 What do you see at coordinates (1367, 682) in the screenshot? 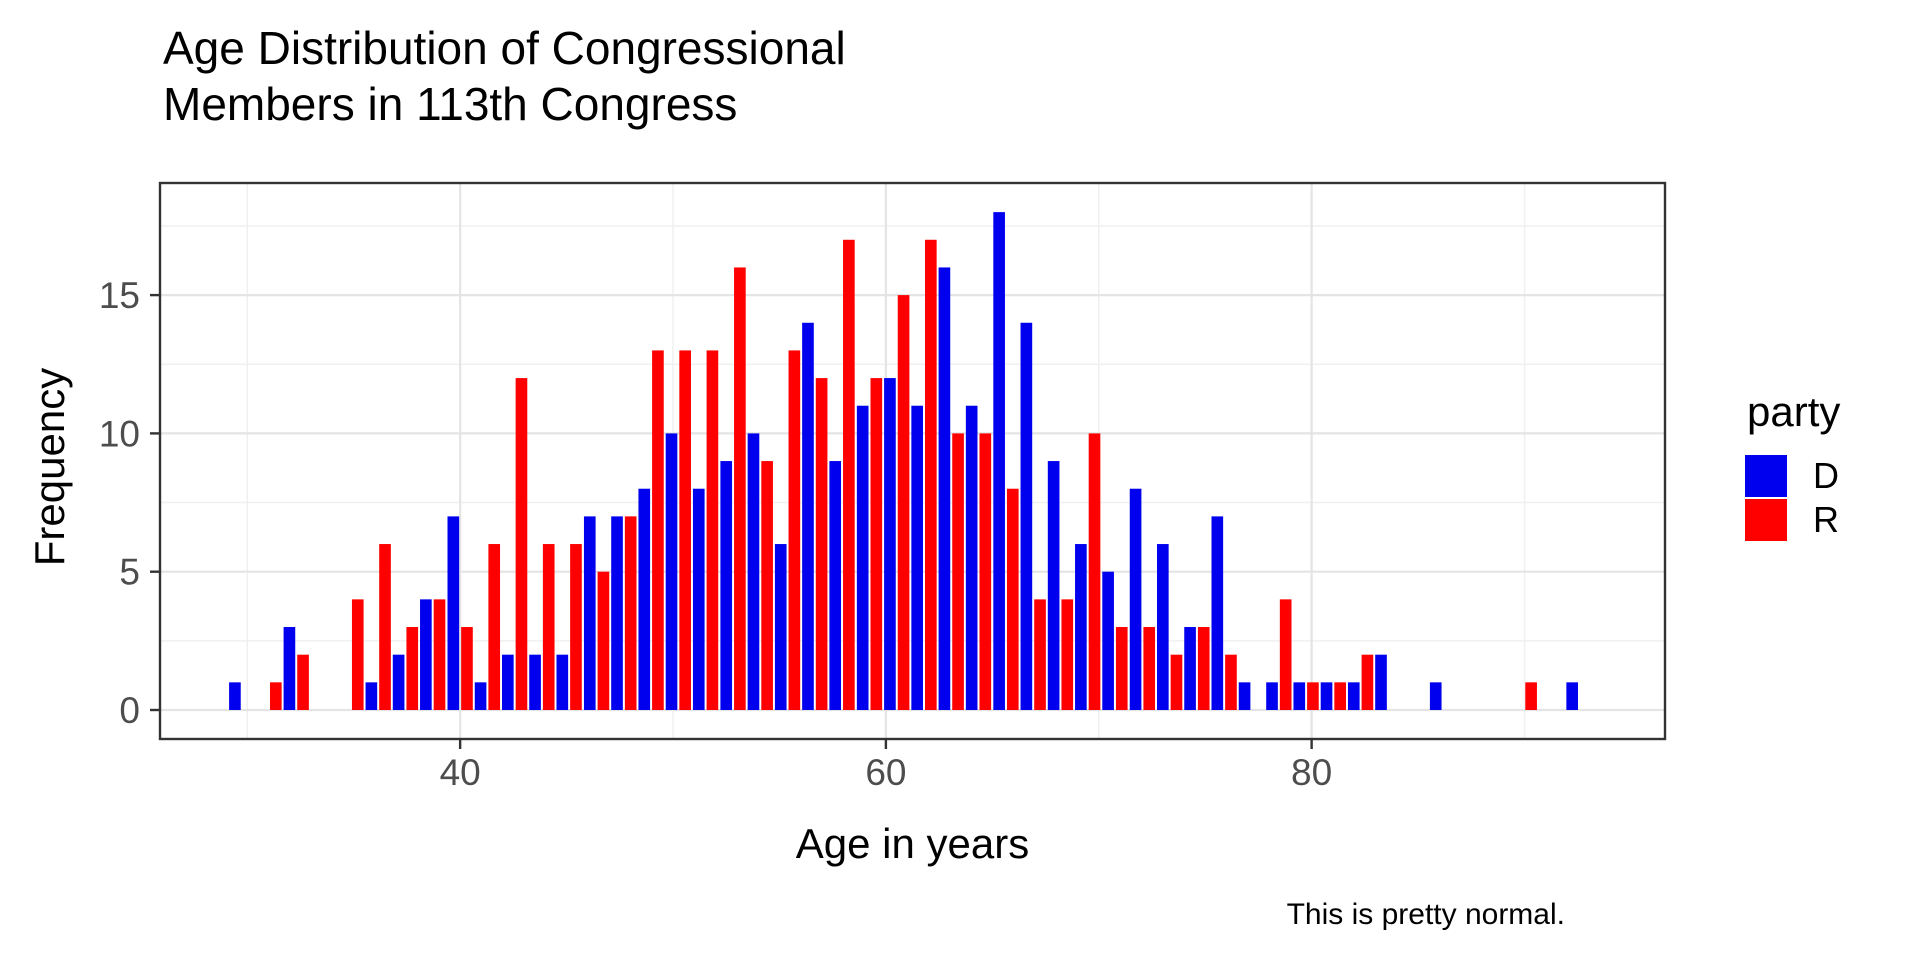
I see `bar-R-bin41` at bounding box center [1367, 682].